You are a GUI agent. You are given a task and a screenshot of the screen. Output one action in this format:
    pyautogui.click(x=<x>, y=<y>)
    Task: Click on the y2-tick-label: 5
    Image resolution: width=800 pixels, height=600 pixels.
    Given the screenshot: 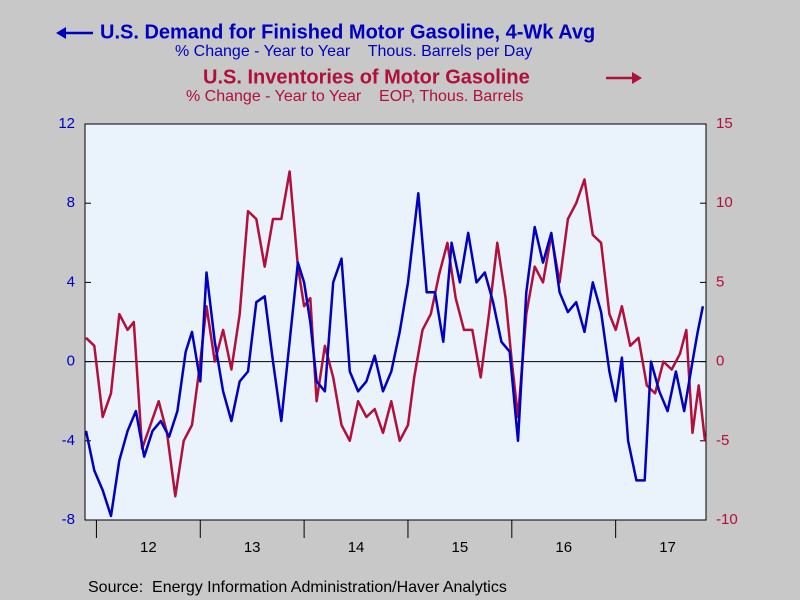 What is the action you would take?
    pyautogui.click(x=720, y=281)
    